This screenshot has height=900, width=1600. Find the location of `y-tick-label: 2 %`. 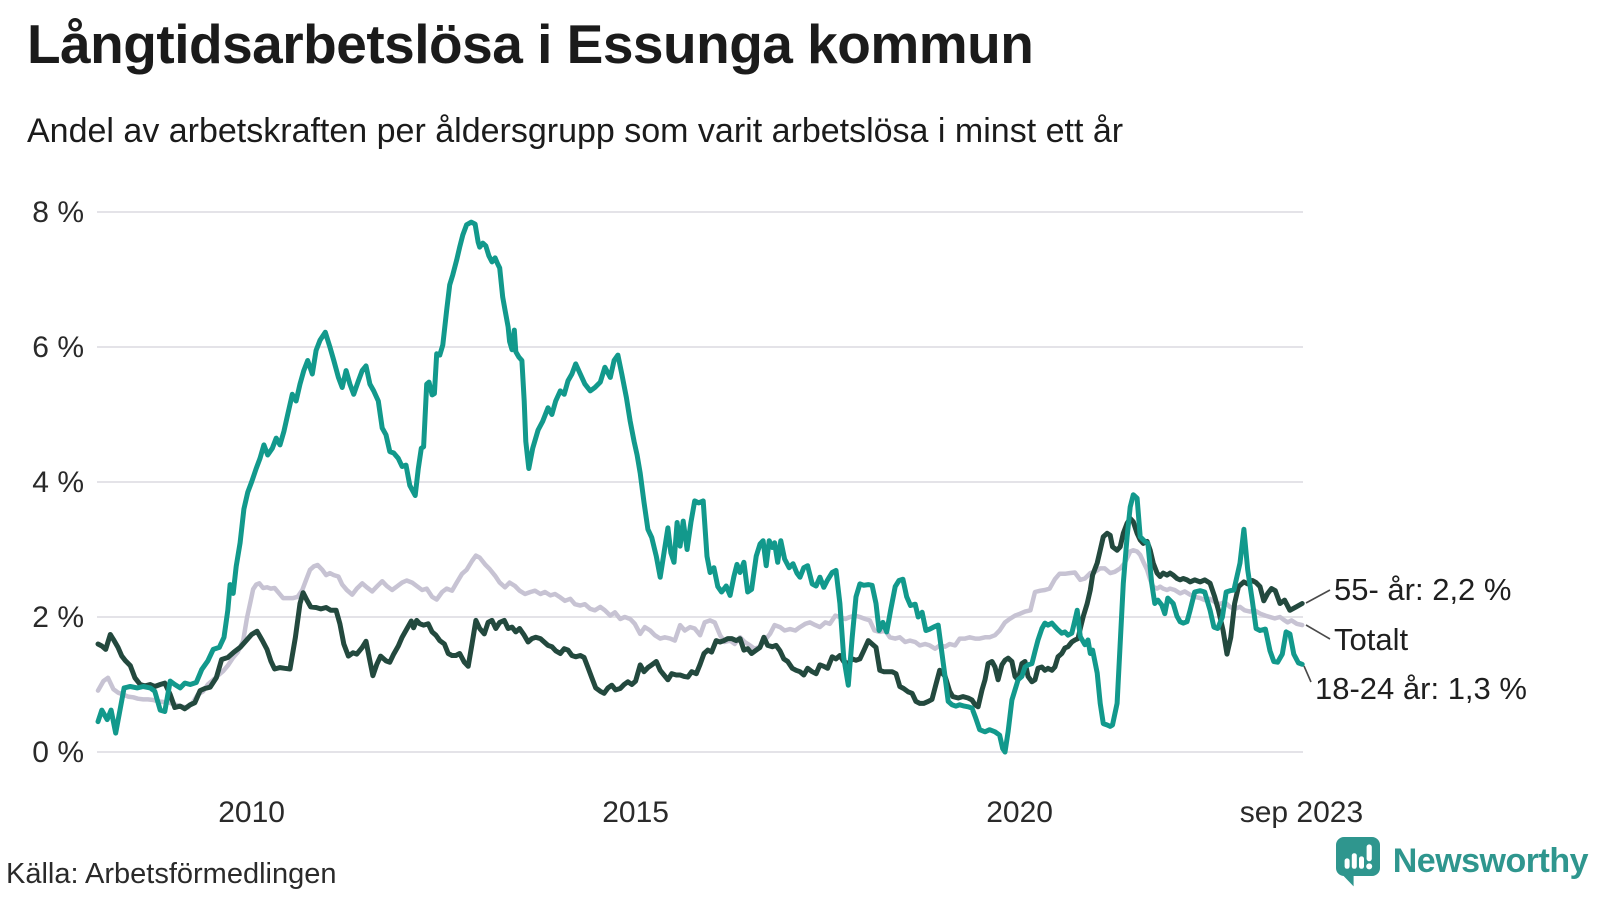

y-tick-label: 2 % is located at coordinates (58, 617).